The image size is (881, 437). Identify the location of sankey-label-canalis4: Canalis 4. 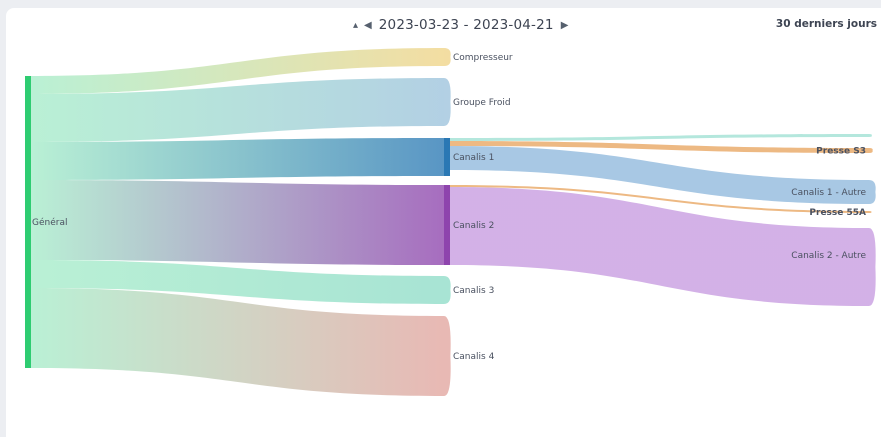
(474, 357).